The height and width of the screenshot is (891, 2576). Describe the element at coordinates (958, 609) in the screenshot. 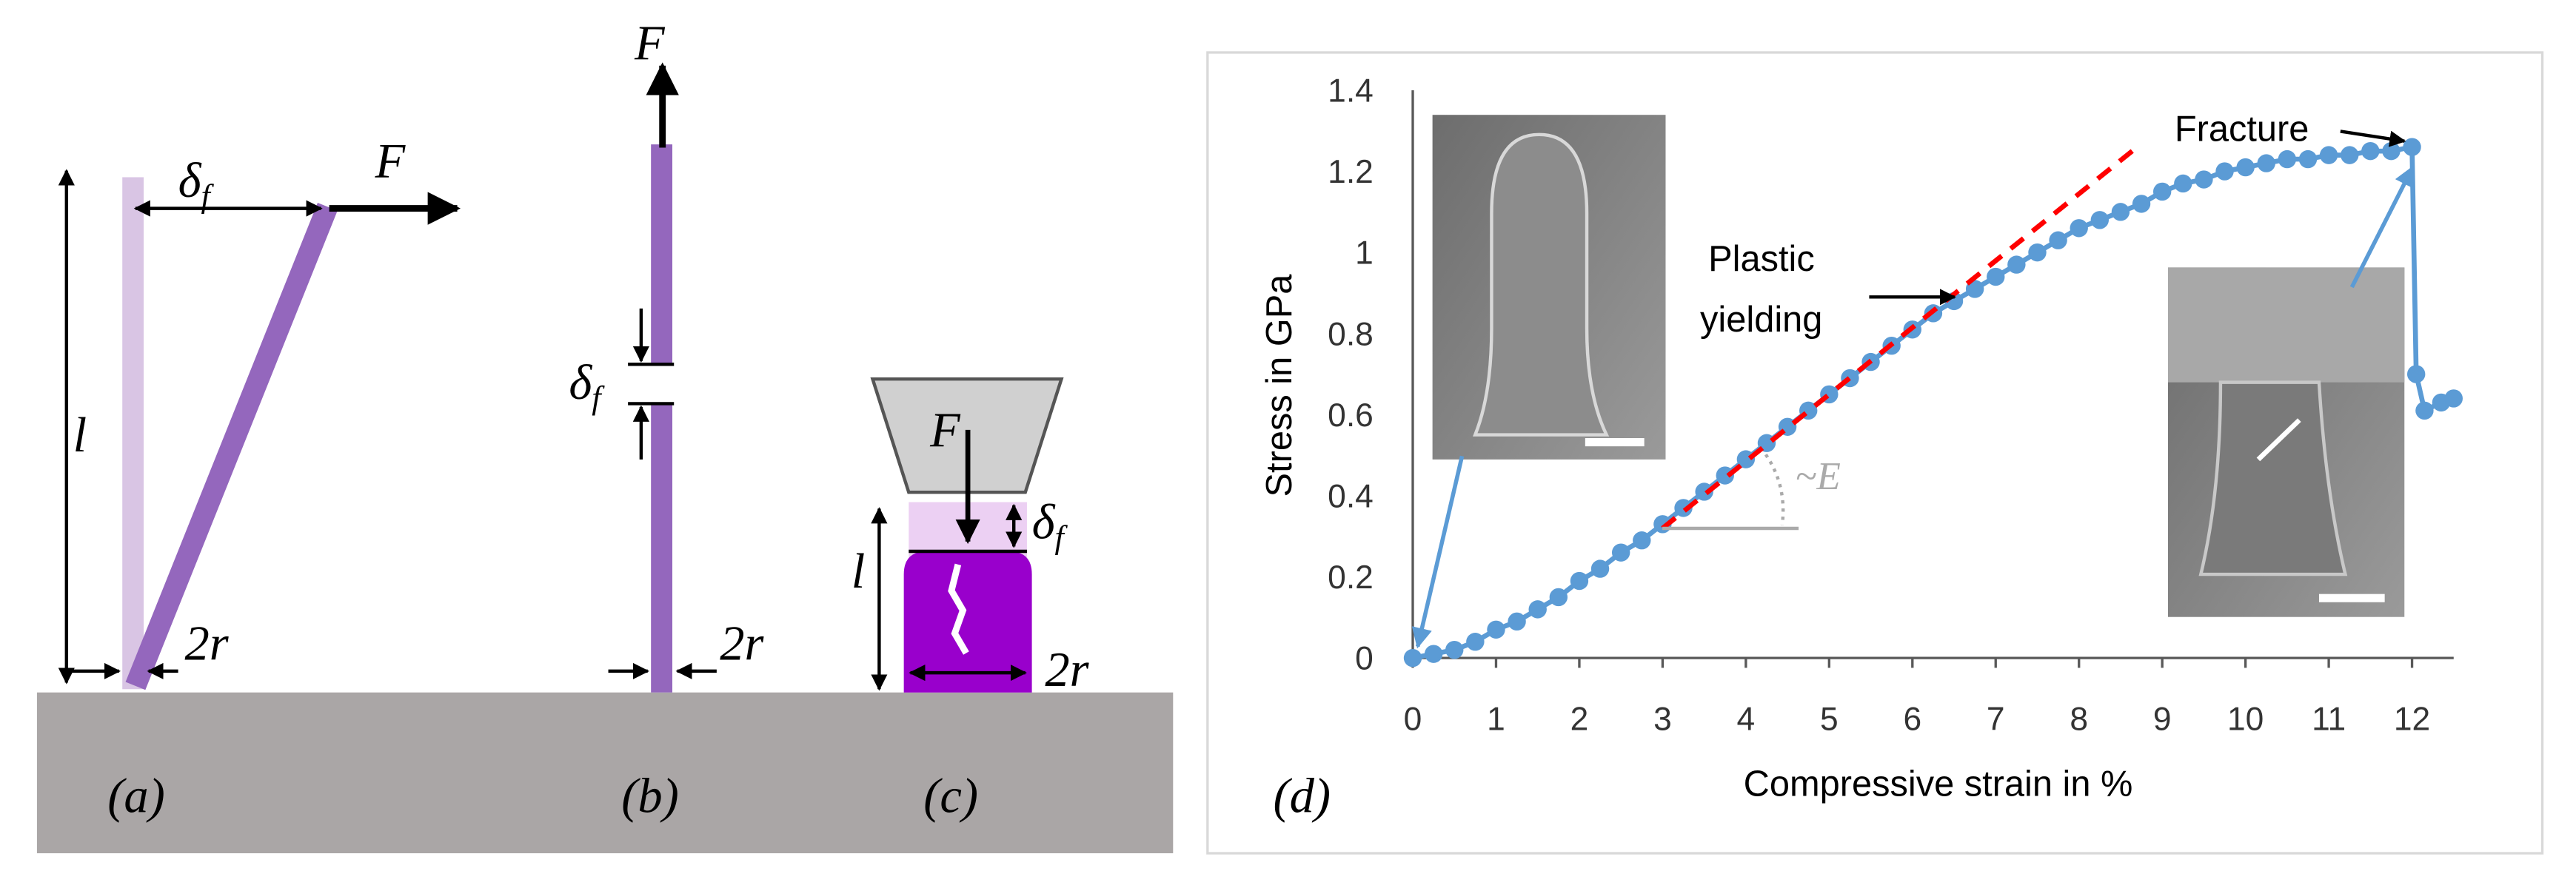

I see `crack` at that location.